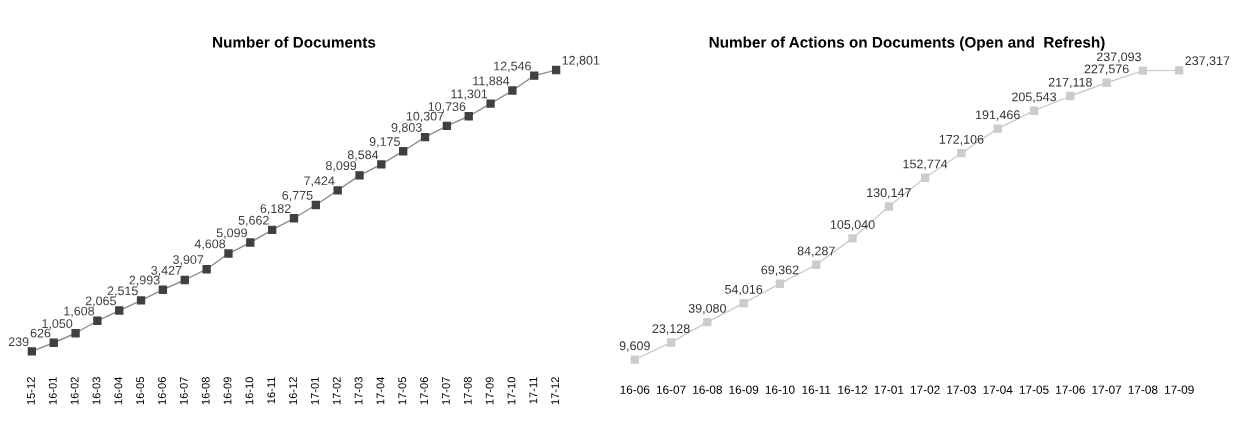 The width and height of the screenshot is (1251, 430). I want to click on data-label: 12,546, so click(512, 66).